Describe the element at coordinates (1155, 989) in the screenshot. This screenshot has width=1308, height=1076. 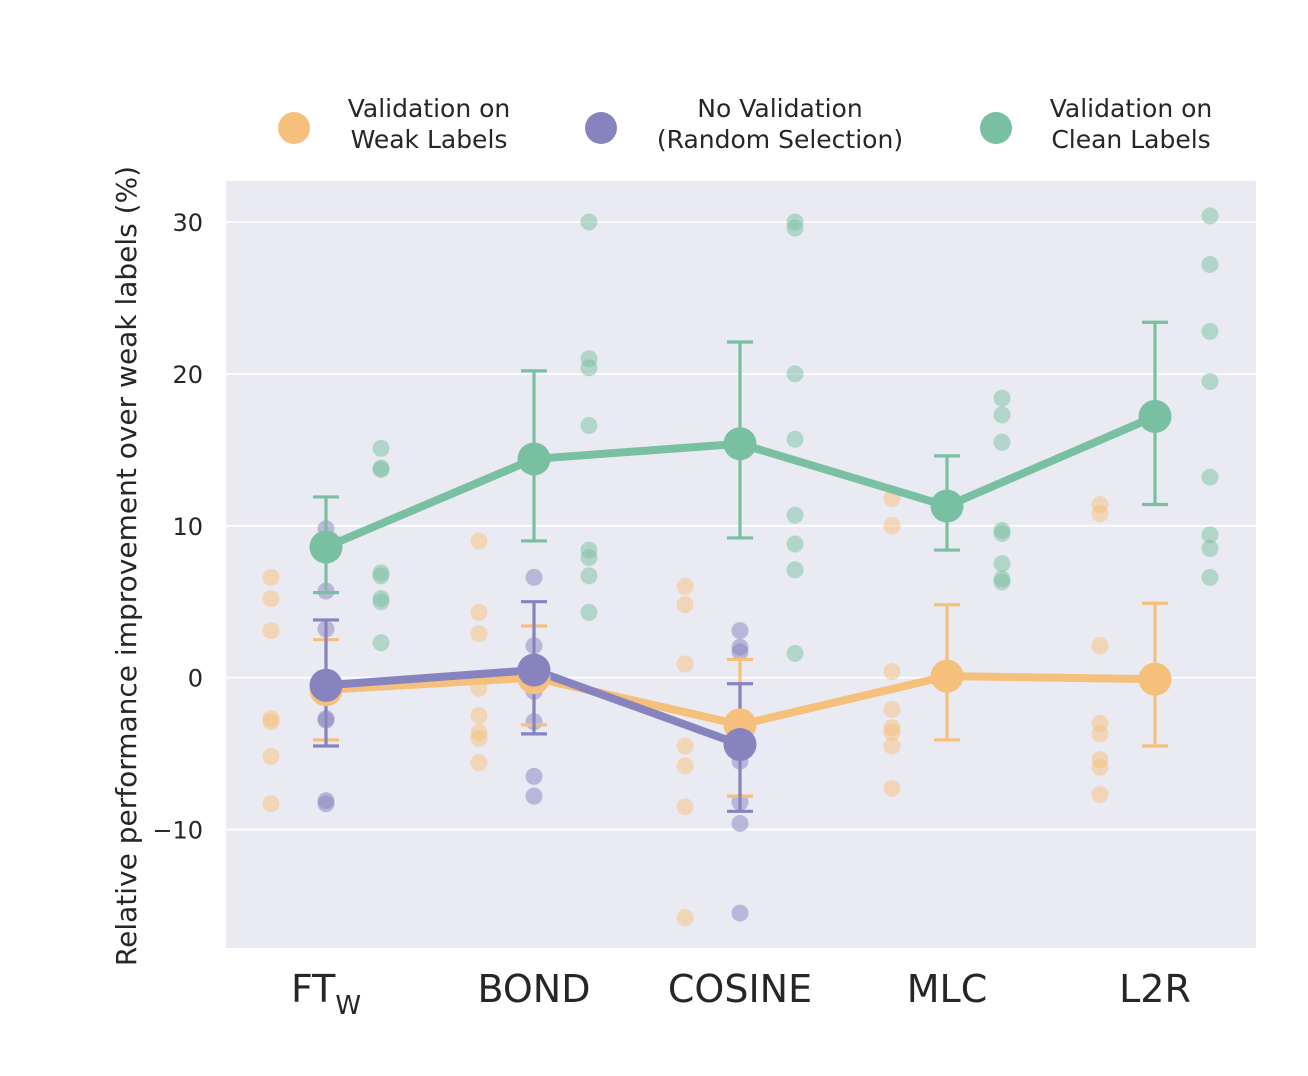
I see `x-category-label: L2R` at that location.